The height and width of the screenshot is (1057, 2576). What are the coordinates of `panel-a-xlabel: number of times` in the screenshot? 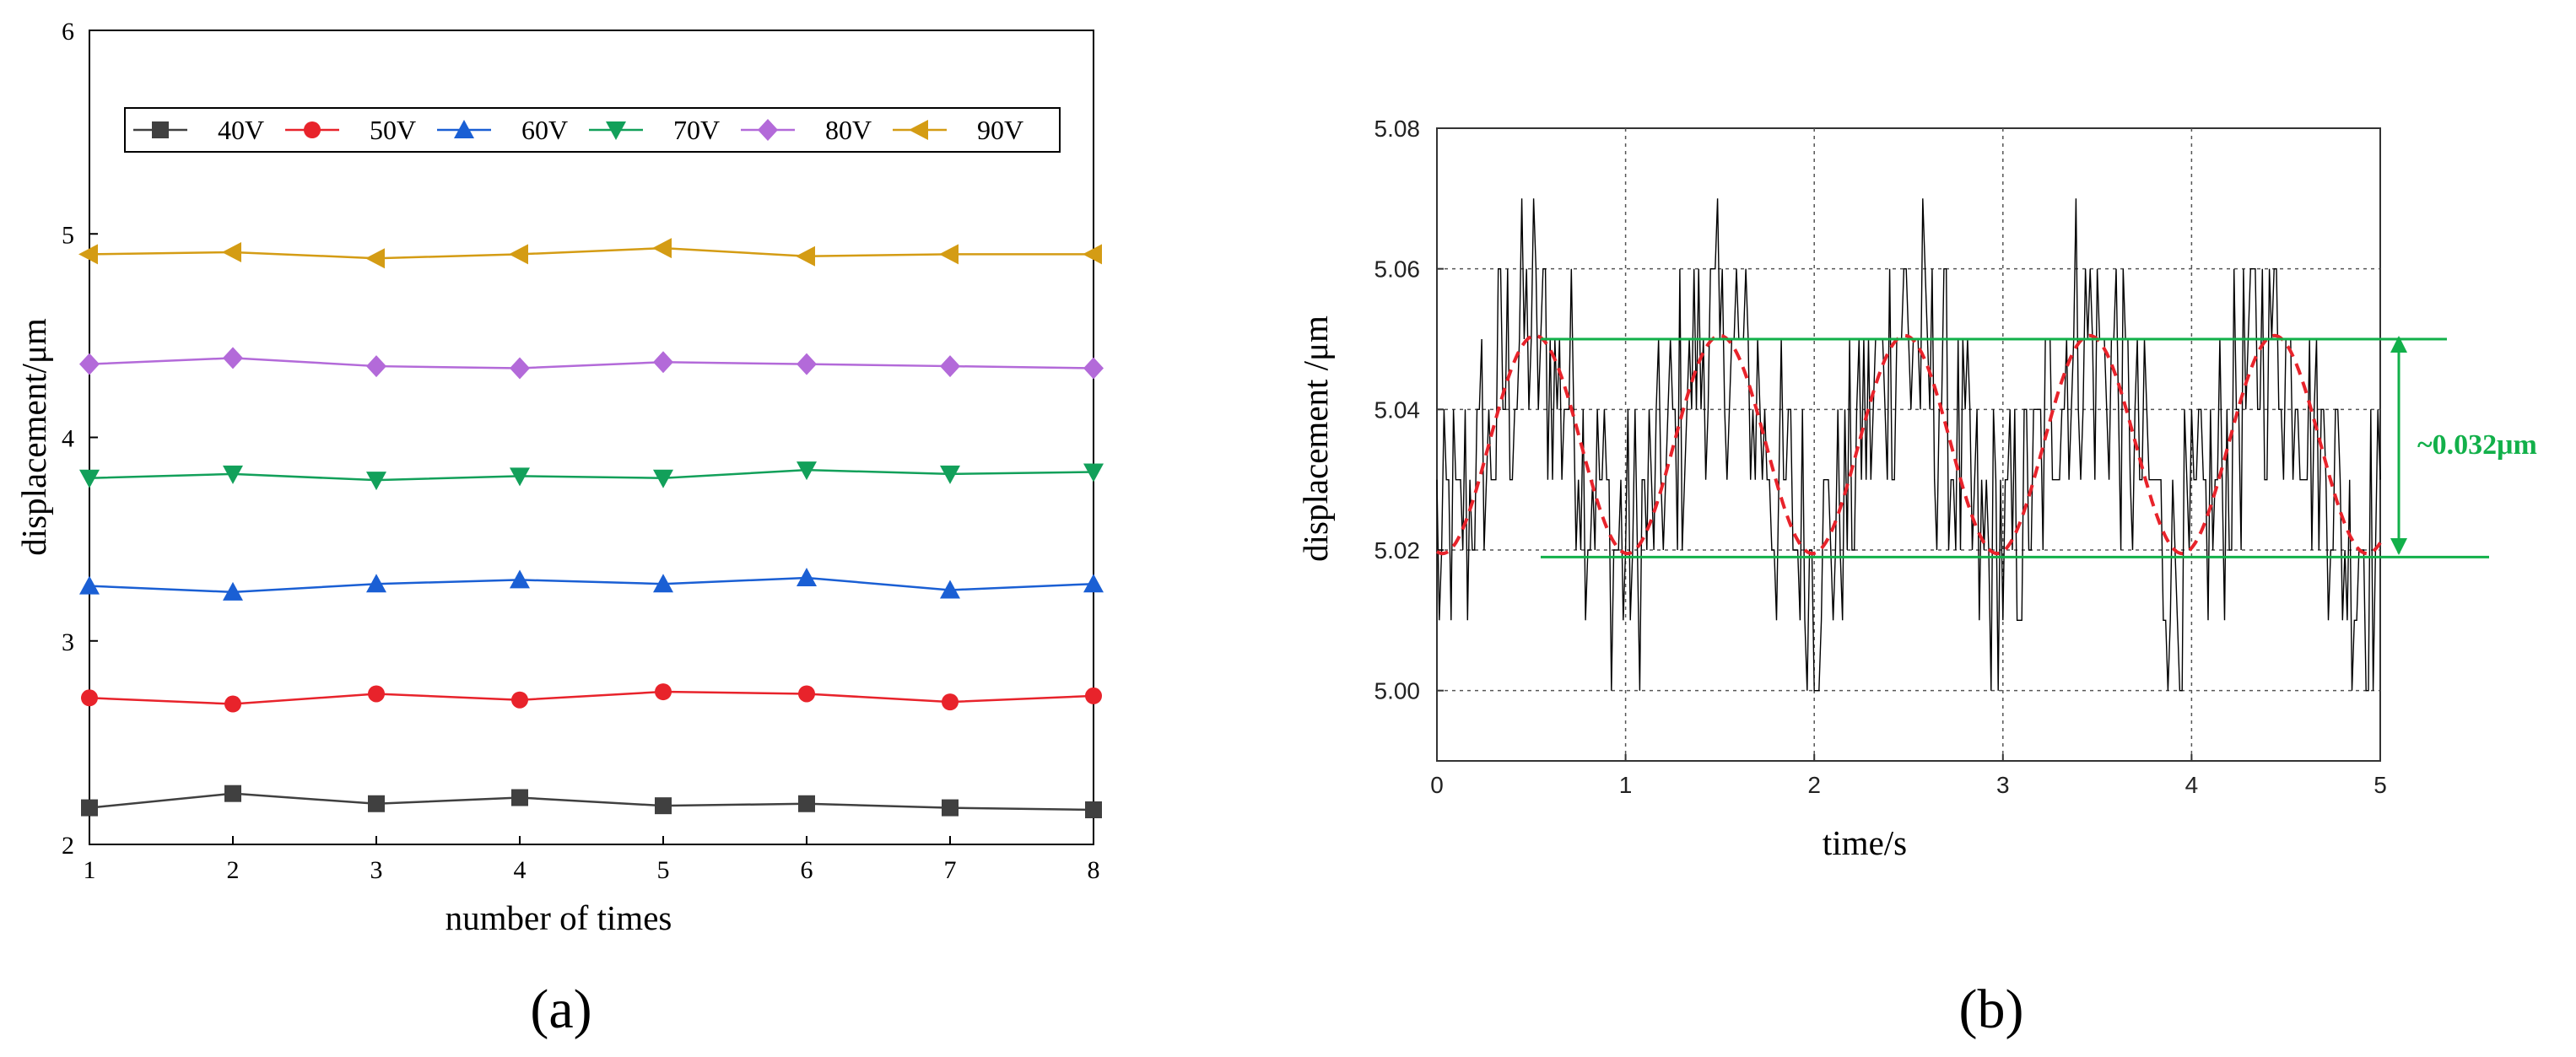 It's located at (559, 918).